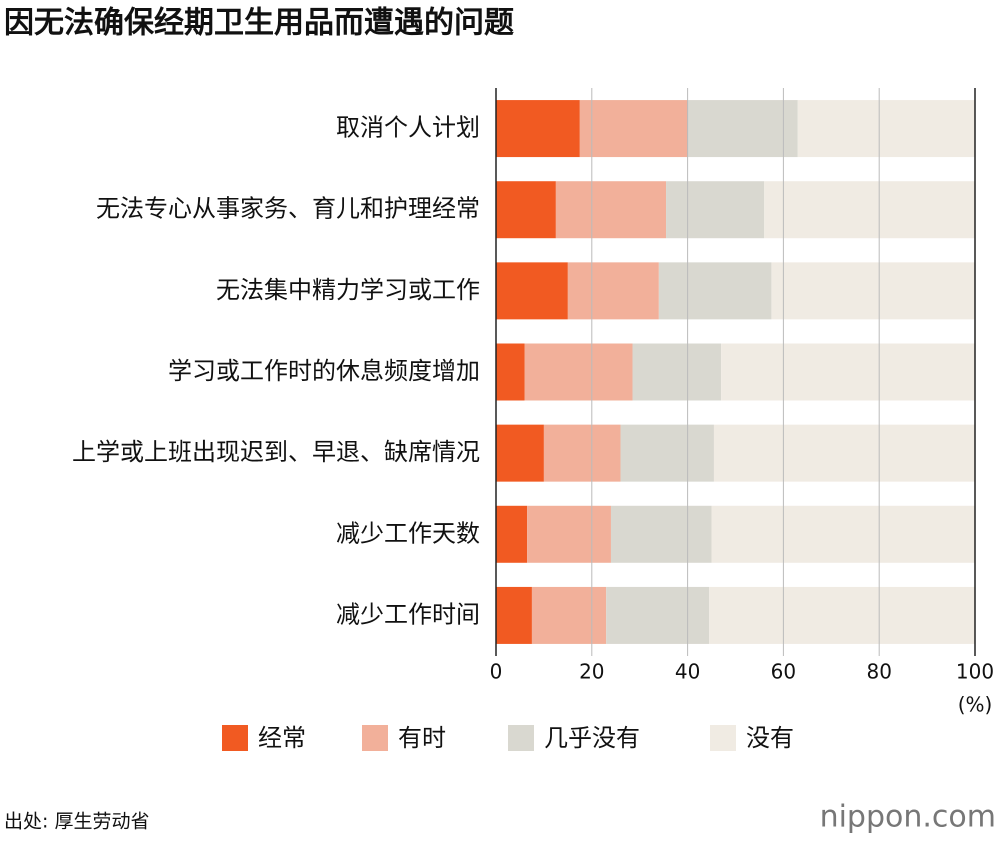 Image resolution: width=1000 pixels, height=842 pixels. I want to click on legend-label: 几乎没有, so click(592, 738).